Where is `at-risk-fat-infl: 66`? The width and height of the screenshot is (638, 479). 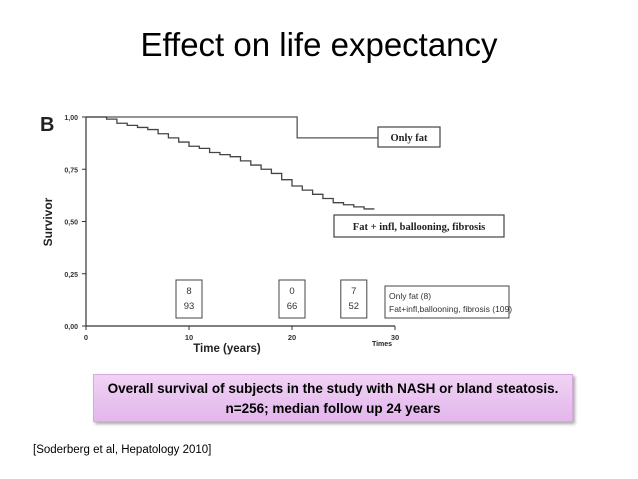
at-risk-fat-infl: 66 is located at coordinates (292, 306).